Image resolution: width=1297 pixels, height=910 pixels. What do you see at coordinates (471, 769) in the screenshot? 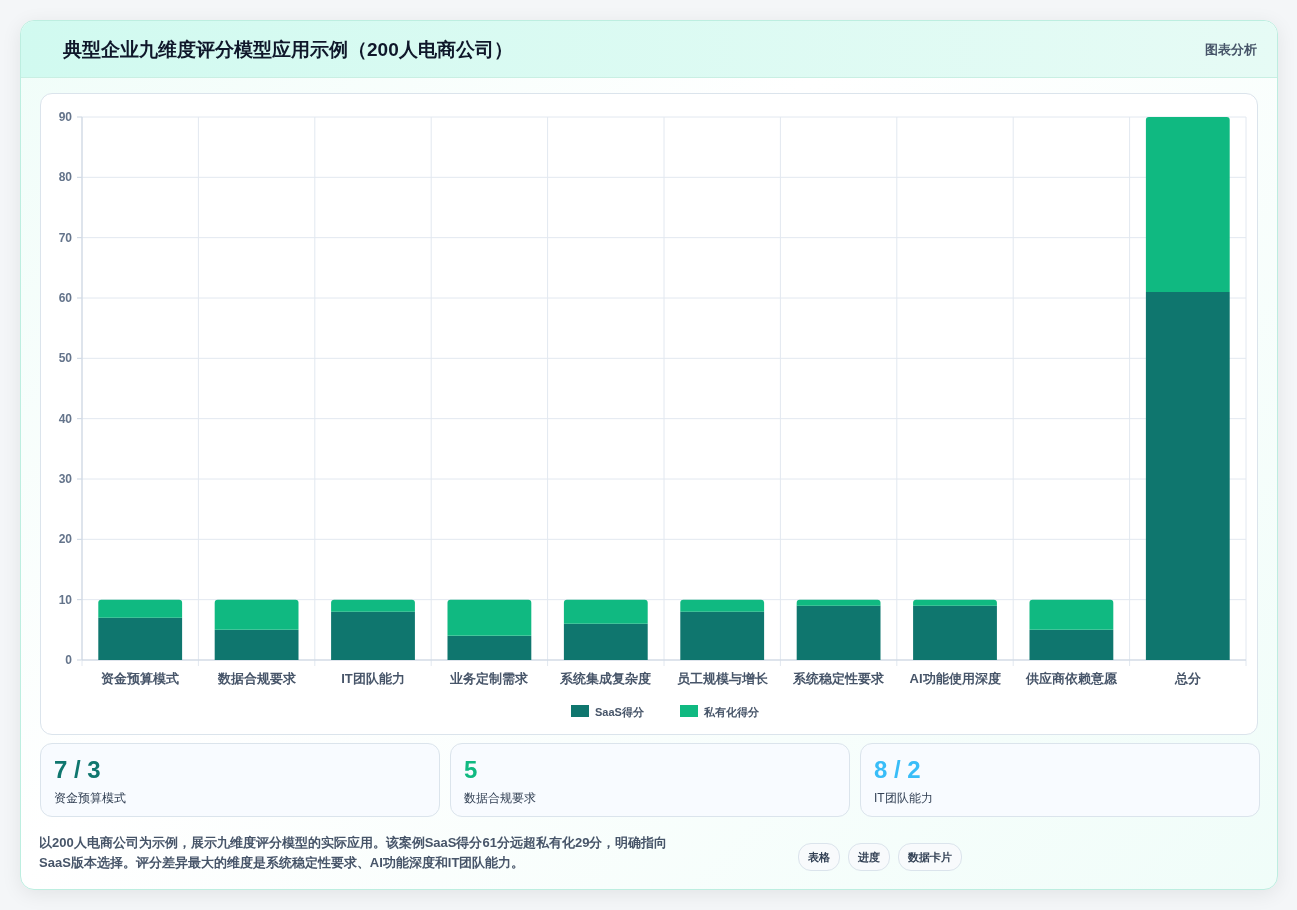
I see `text: 5` at bounding box center [471, 769].